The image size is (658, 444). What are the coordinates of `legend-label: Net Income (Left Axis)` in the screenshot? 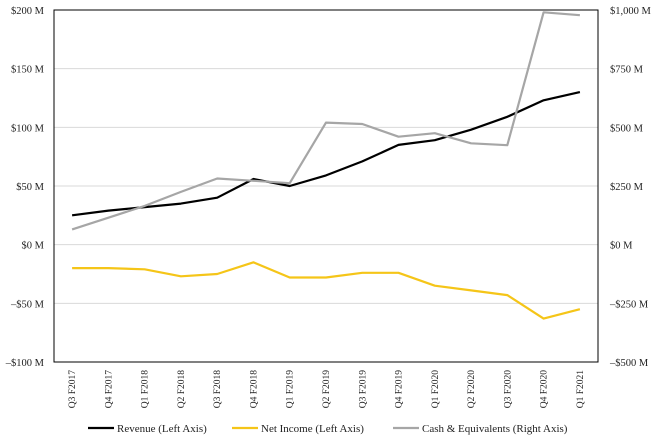 It's located at (312, 429).